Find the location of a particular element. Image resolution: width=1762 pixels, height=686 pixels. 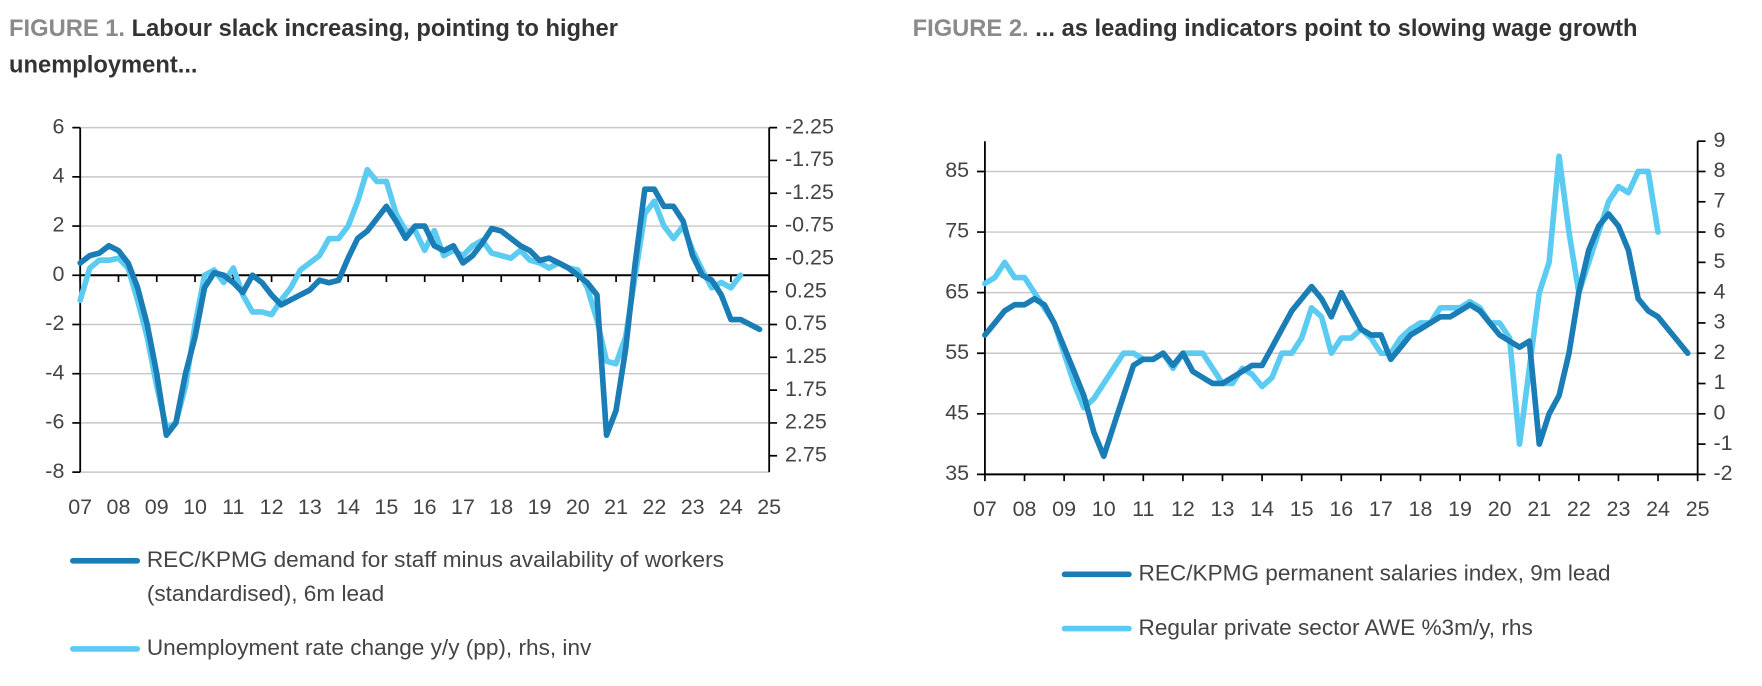

y-tick-label: 75 is located at coordinates (957, 231).